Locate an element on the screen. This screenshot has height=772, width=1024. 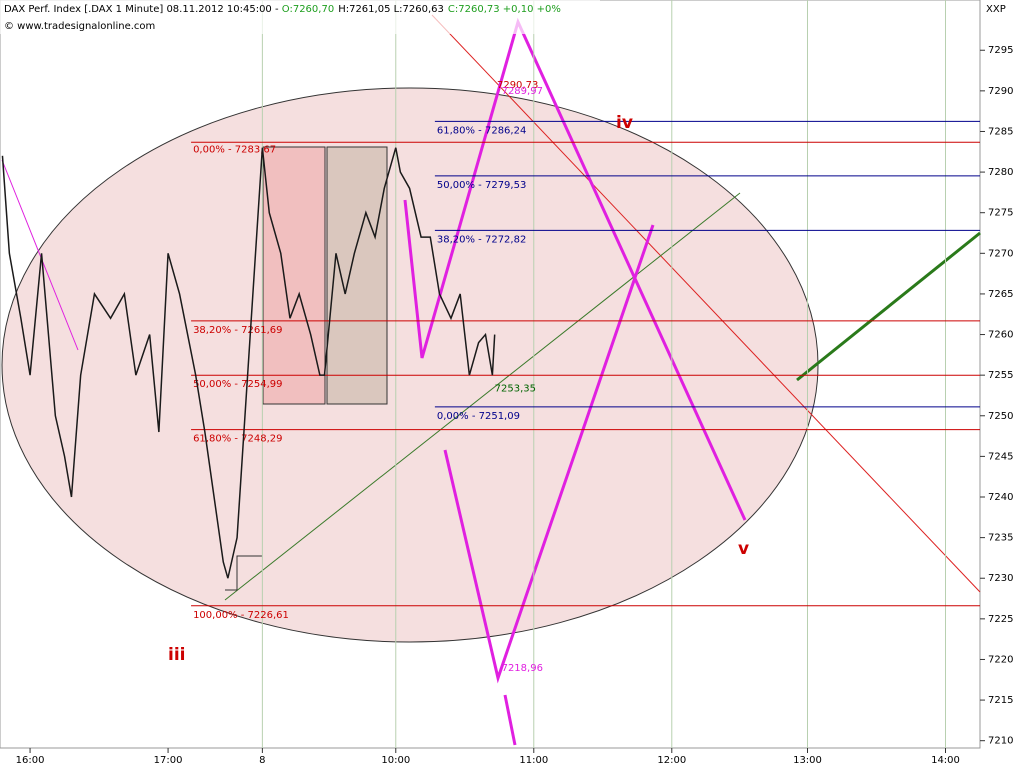
y-tick-label: 7265 is located at coordinates (1000, 294).